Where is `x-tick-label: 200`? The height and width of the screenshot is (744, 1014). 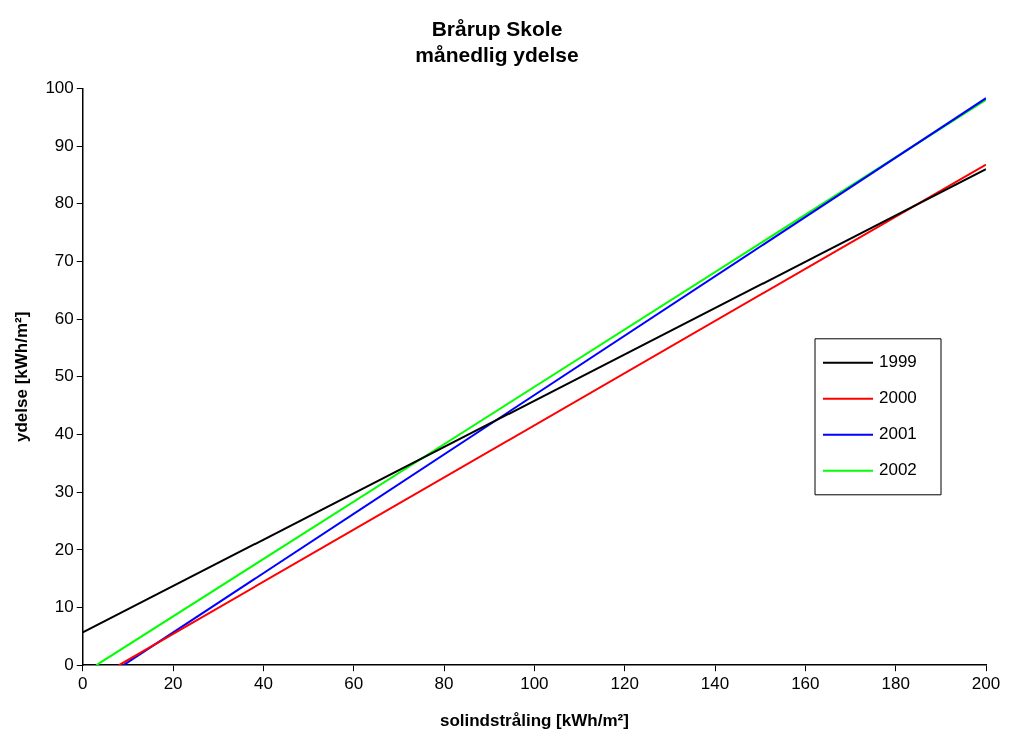 x-tick-label: 200 is located at coordinates (986, 684).